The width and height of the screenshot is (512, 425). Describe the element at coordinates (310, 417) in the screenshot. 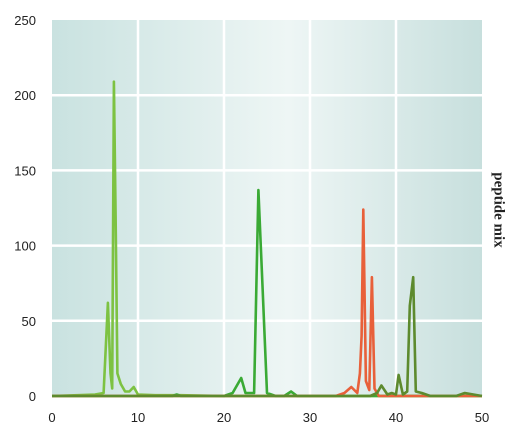

I see `x-tick-label-3: 30` at that location.